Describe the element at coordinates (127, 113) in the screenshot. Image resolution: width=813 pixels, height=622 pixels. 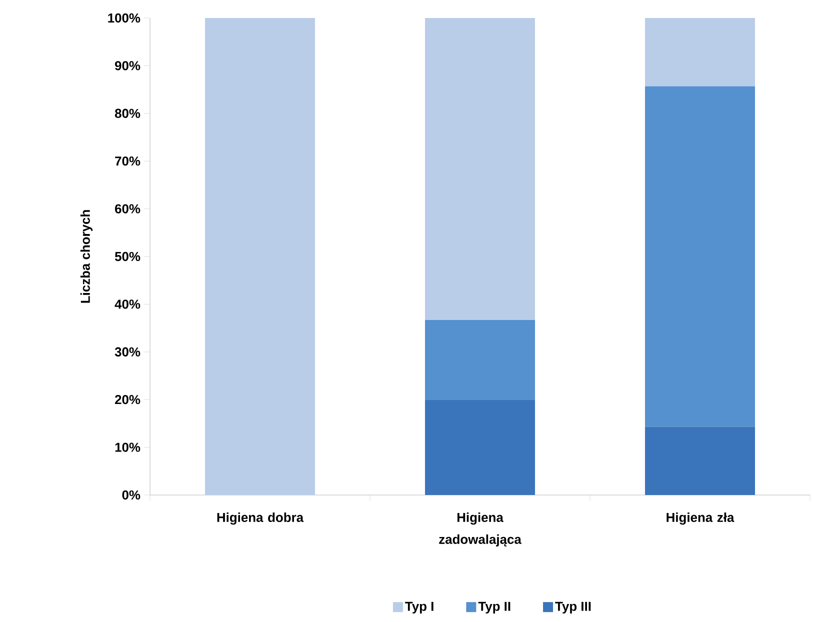
I see `y-tick-label: 80%` at that location.